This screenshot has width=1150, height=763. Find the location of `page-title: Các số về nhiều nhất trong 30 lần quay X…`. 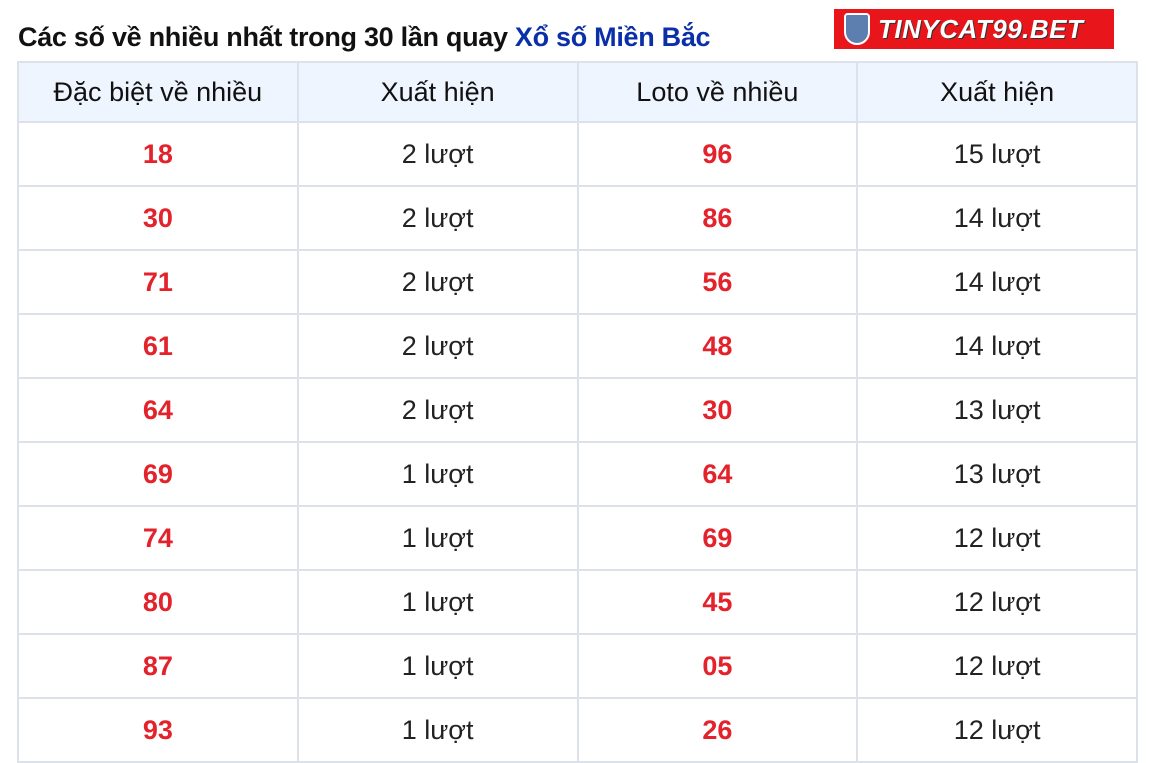

page-title: Các số về nhiều nhất trong 30 lần quay X… is located at coordinates (364, 37).